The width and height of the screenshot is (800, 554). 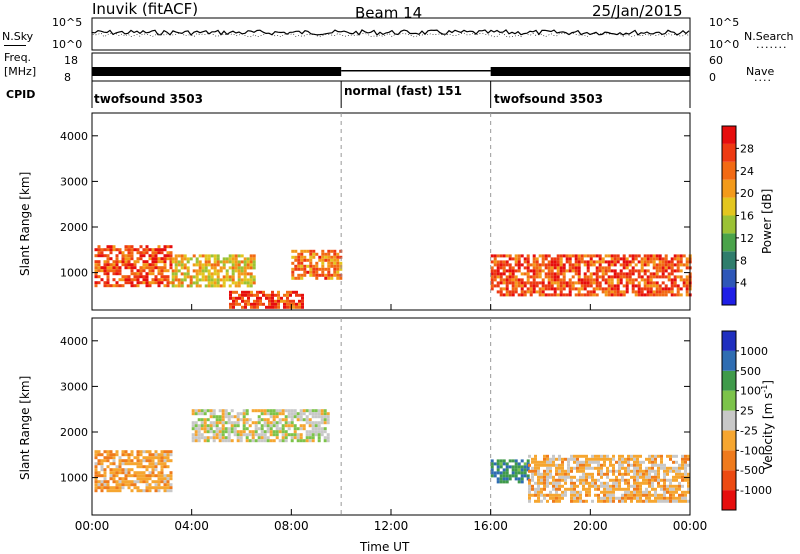 I want to click on freq-bar-normal, so click(x=416, y=71).